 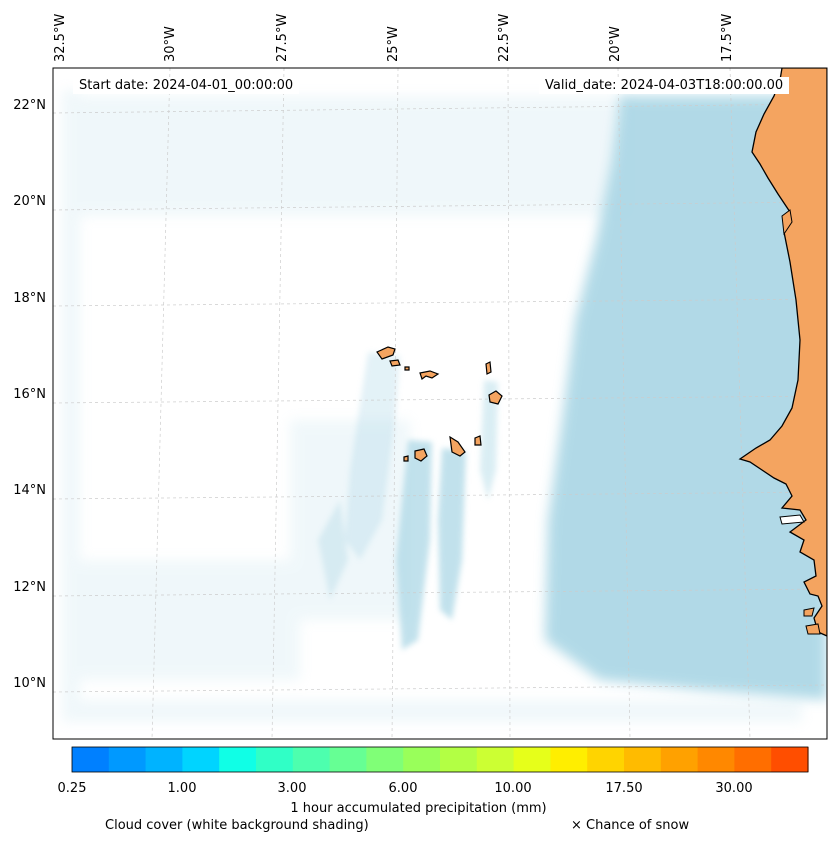 What do you see at coordinates (29, 201) in the screenshot?
I see `lat-label-20n: 20°N` at bounding box center [29, 201].